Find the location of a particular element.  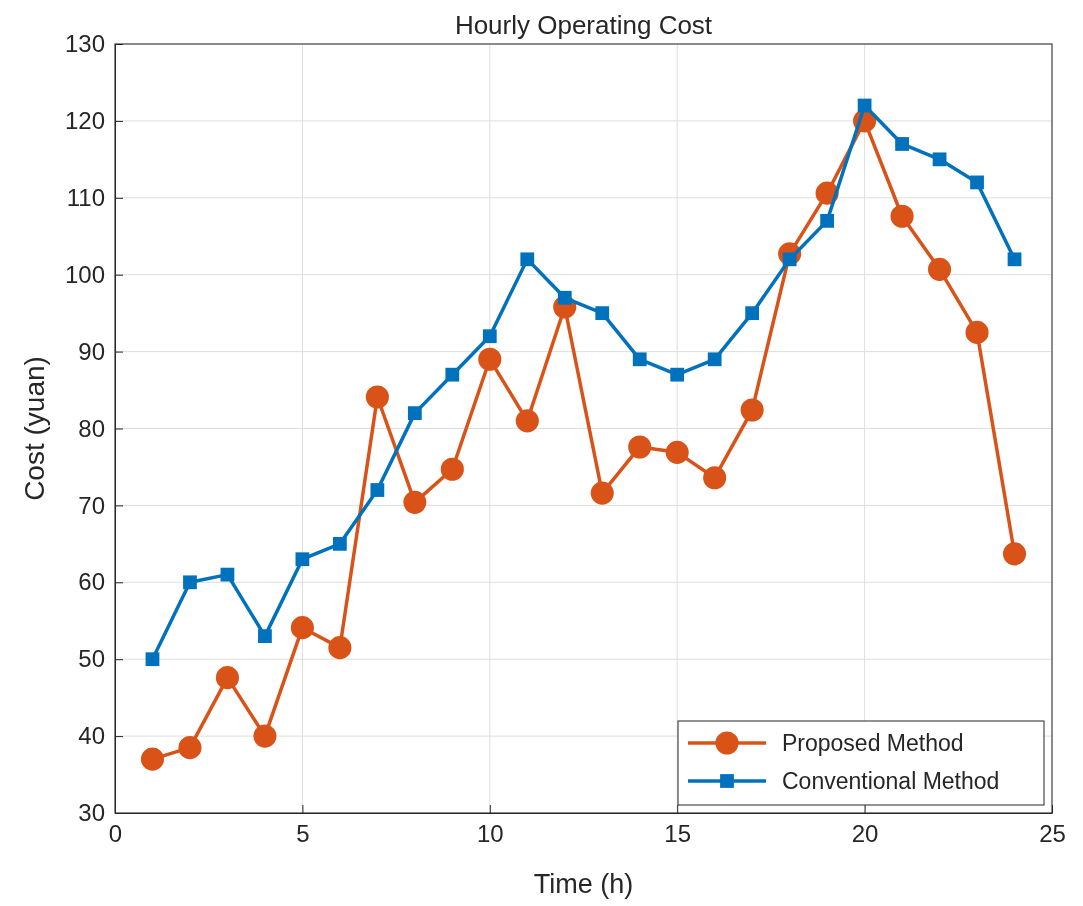

y-tick-label: 130 is located at coordinates (84, 44).